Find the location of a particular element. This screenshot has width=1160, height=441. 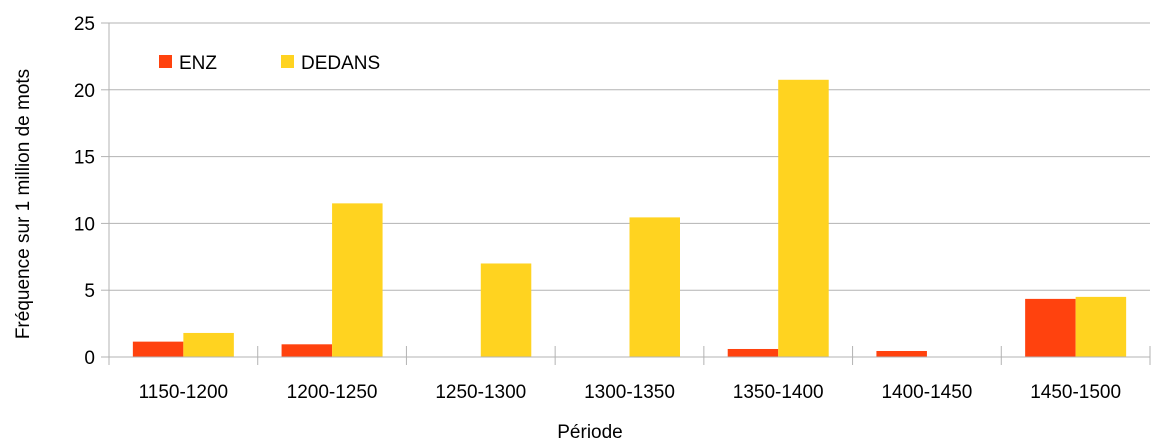

y-tick-label: 20 is located at coordinates (84, 91).